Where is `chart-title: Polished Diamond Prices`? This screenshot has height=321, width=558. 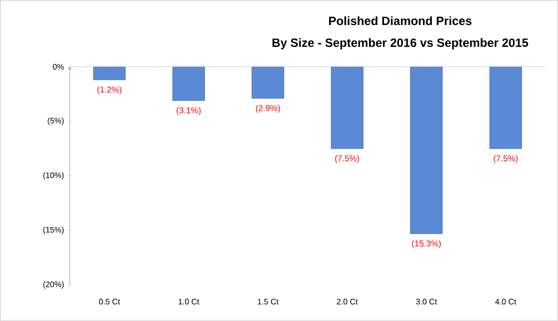 chart-title: Polished Diamond Prices is located at coordinates (400, 21).